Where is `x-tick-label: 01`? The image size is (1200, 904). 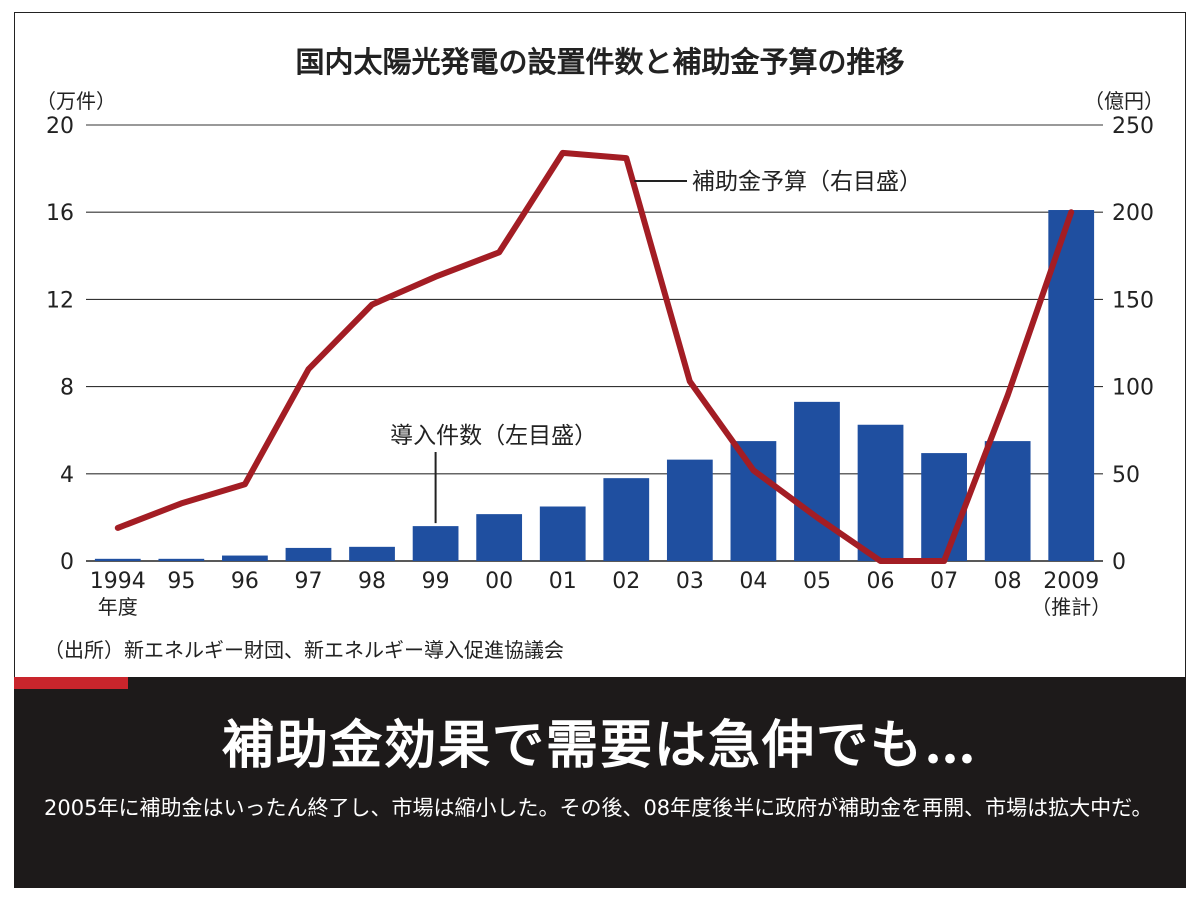
x-tick-label: 01 is located at coordinates (563, 581).